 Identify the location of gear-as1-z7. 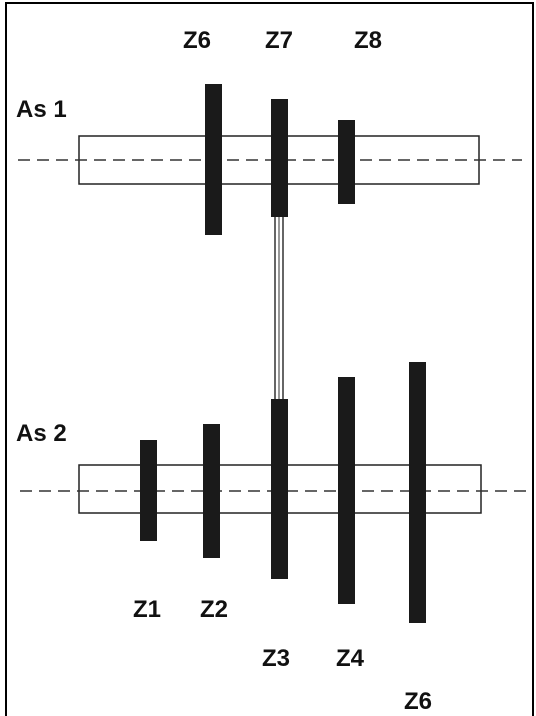
(279, 158).